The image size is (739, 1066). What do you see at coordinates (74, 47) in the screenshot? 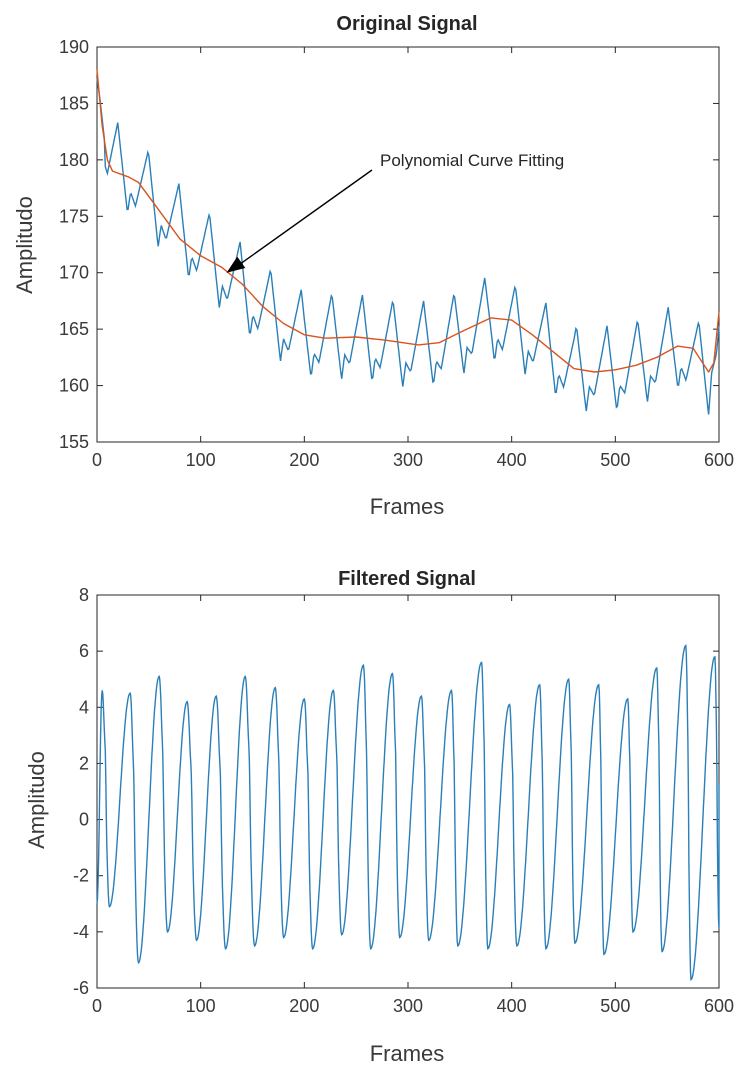
I see `y-tick-label: 190` at bounding box center [74, 47].